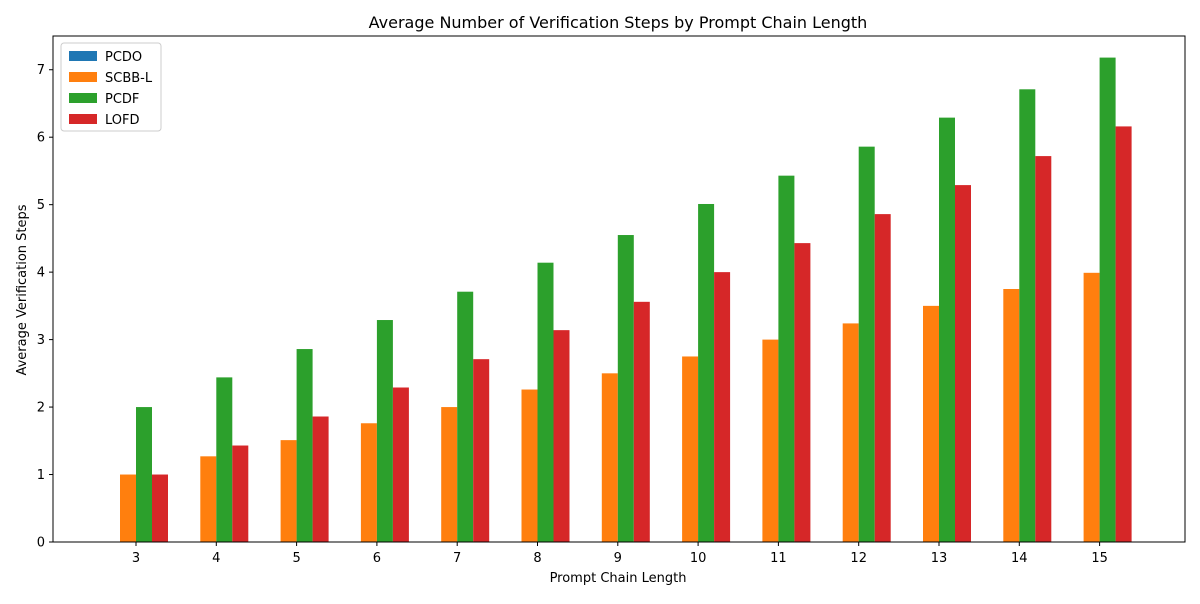 The image size is (1200, 604). I want to click on y-tick-label: 1, so click(41, 475).